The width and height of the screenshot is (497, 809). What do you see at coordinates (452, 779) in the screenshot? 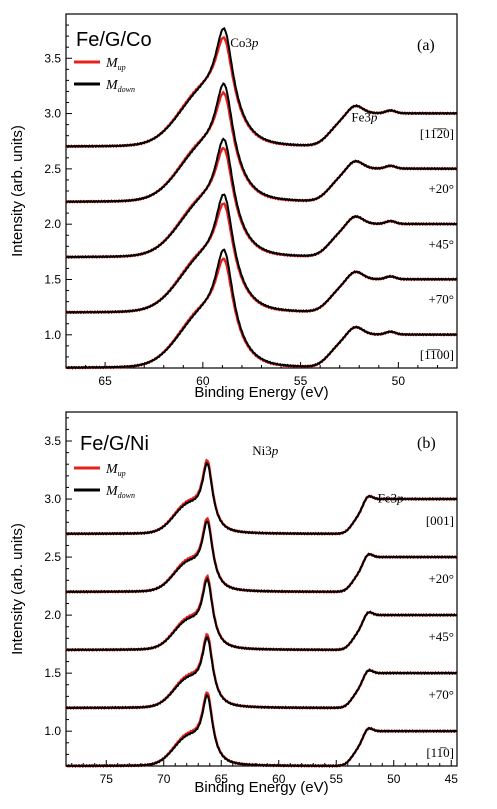
I see `x-tick-label: 45` at bounding box center [452, 779].